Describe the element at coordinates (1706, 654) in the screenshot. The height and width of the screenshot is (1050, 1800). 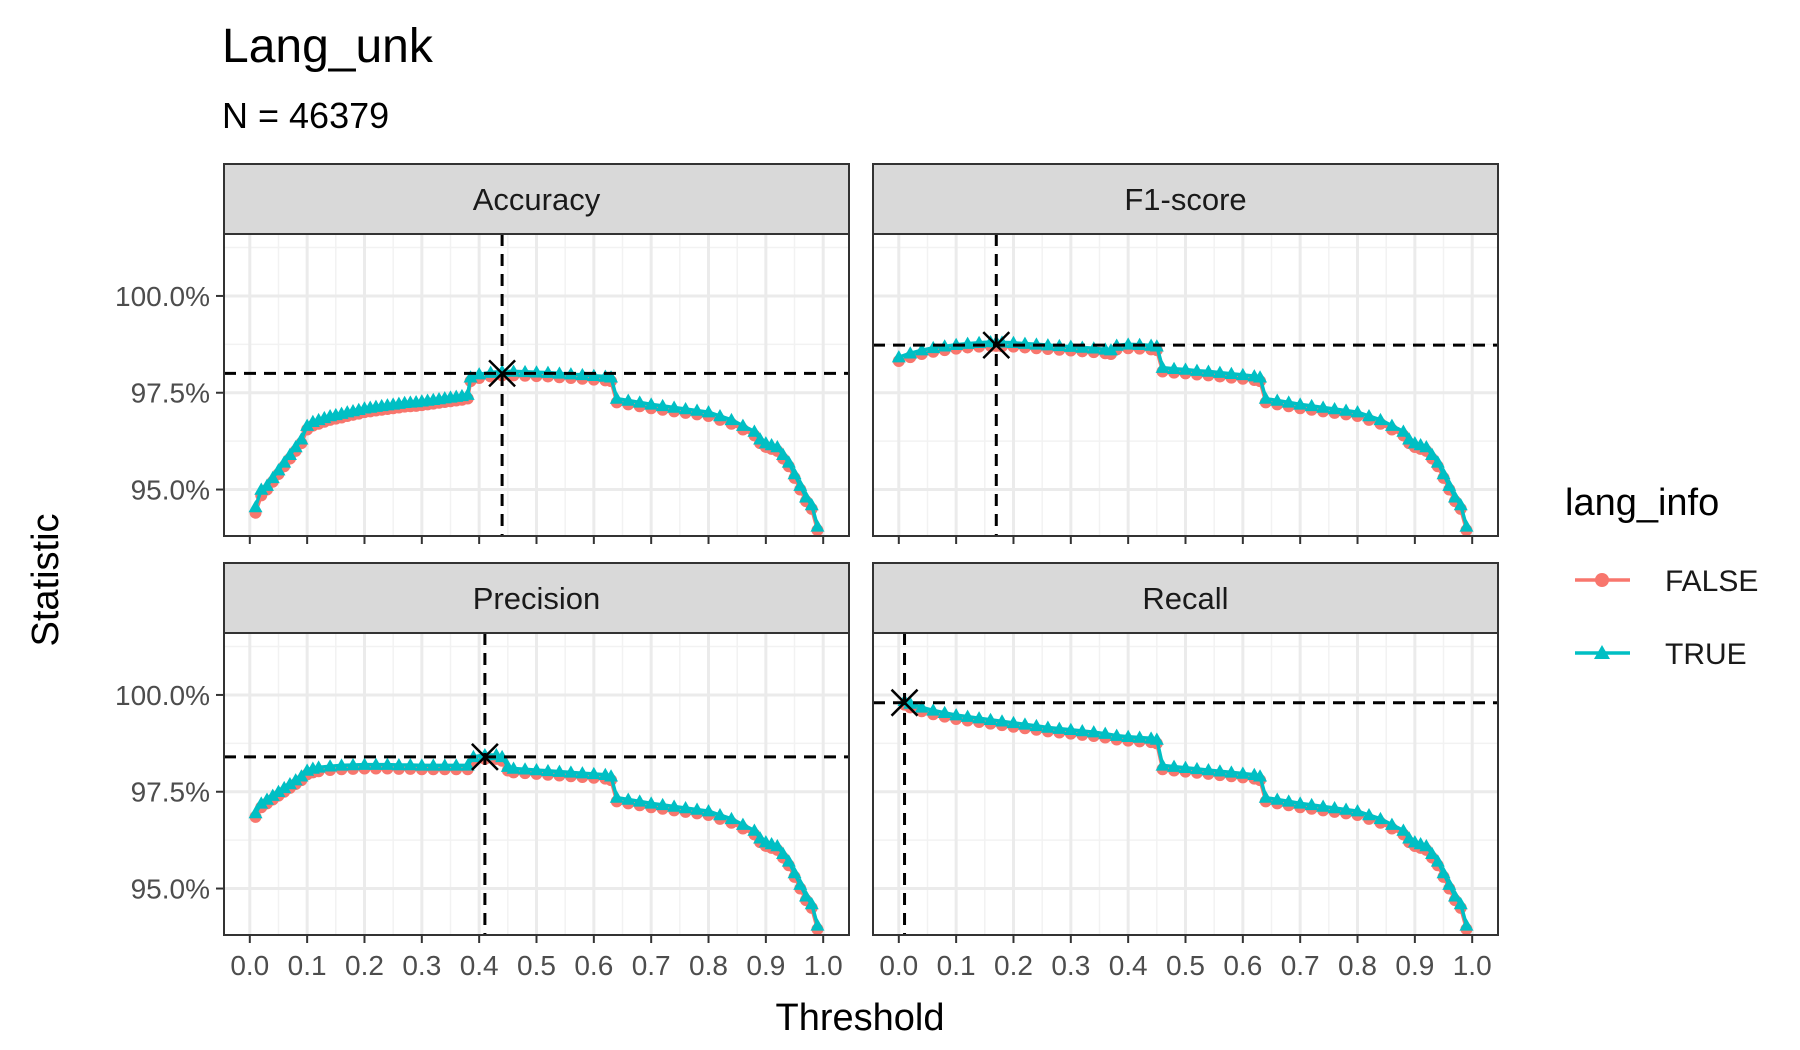
I see `legend-label: TRUE` at that location.